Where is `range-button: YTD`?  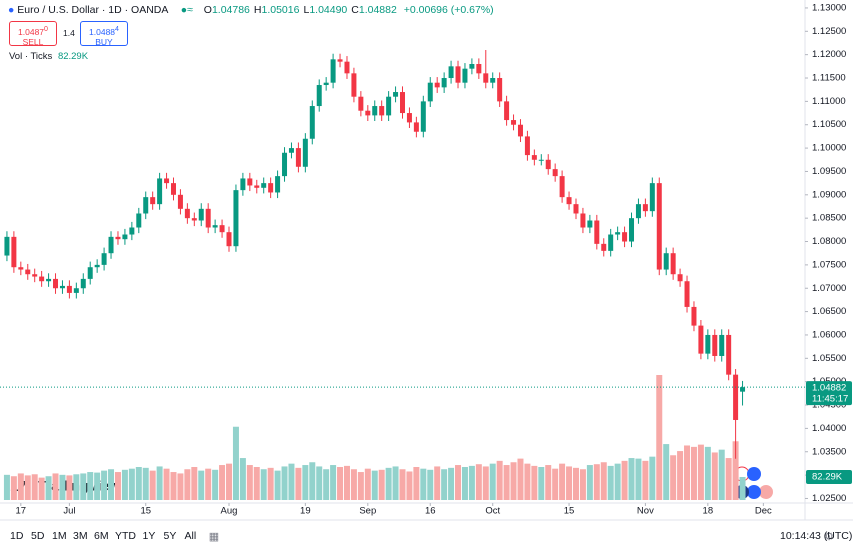 range-button: YTD is located at coordinates (125, 536).